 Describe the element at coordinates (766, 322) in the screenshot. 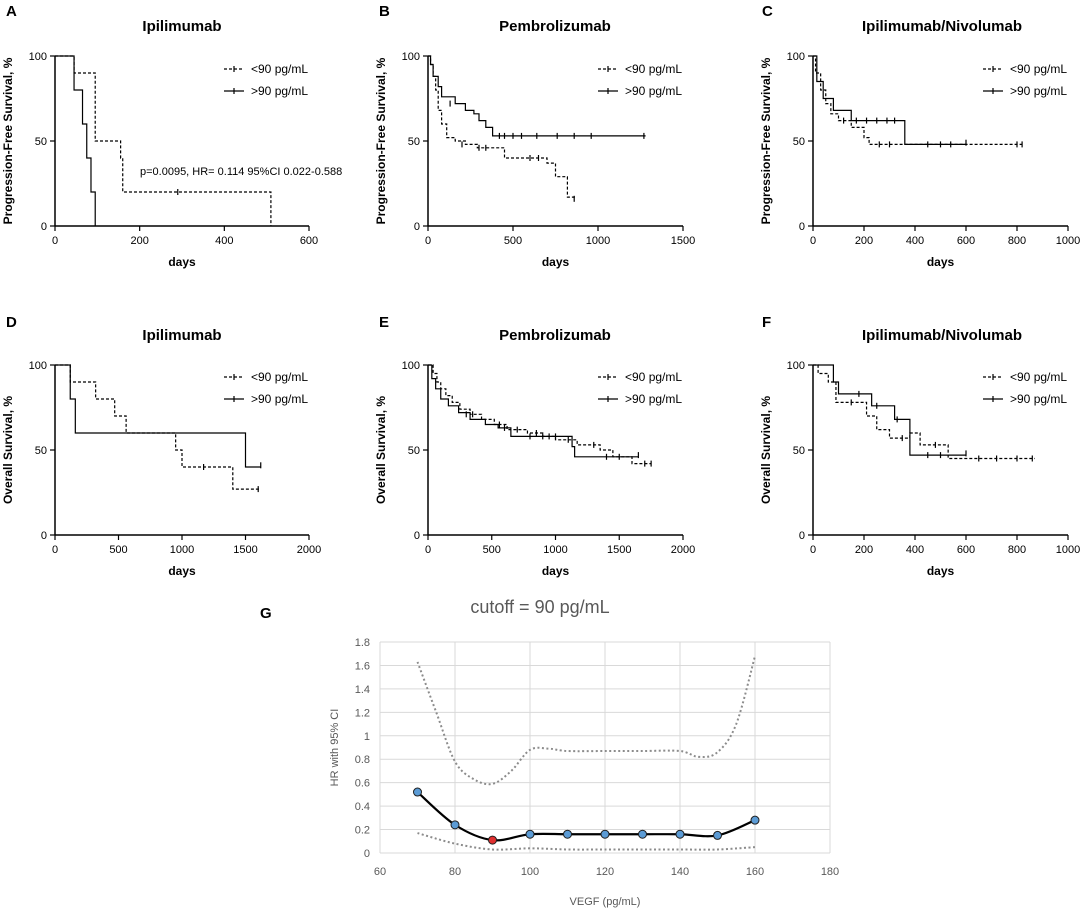

I see `panel-label: F` at that location.